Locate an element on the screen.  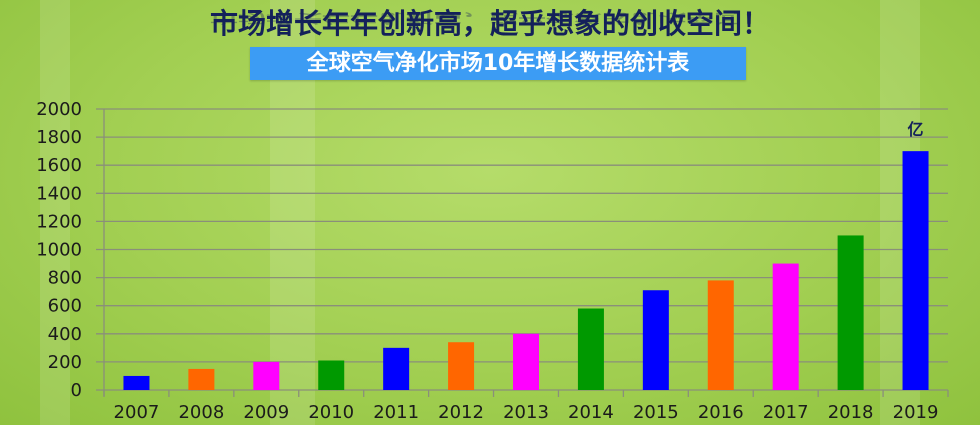
bar-2018 is located at coordinates (850, 312).